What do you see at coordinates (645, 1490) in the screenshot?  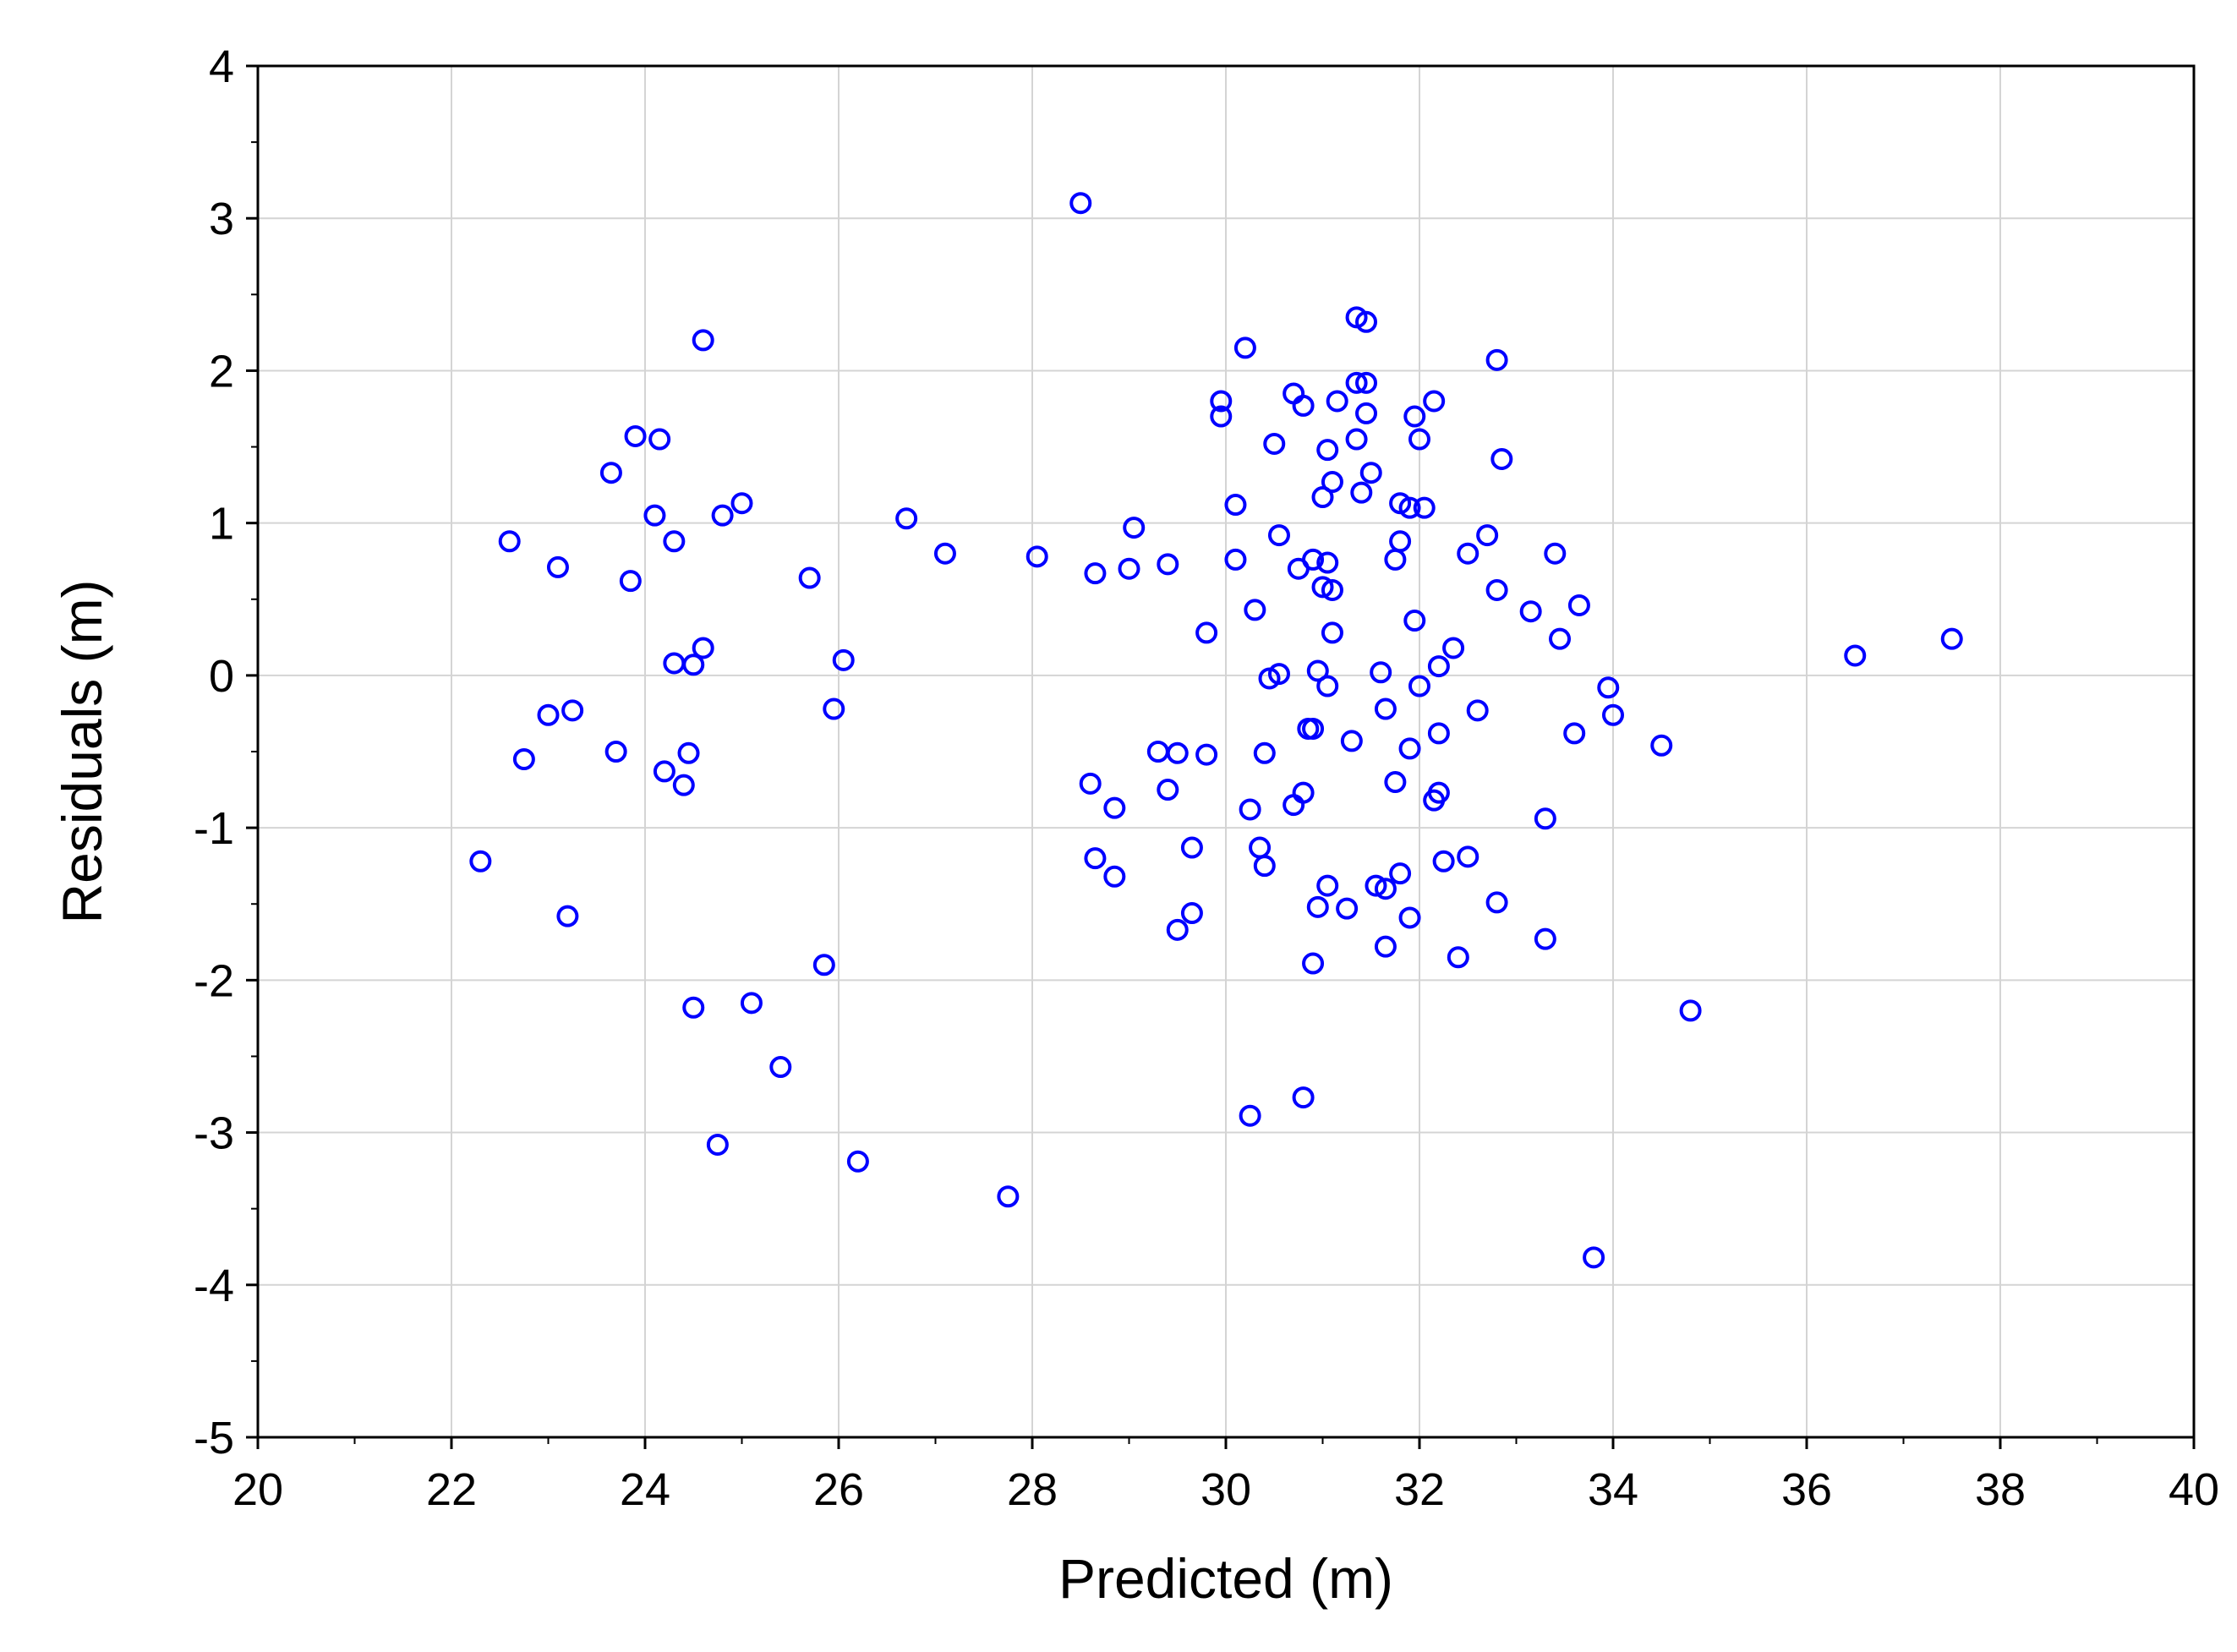 I see `x-tick-label: 24` at bounding box center [645, 1490].